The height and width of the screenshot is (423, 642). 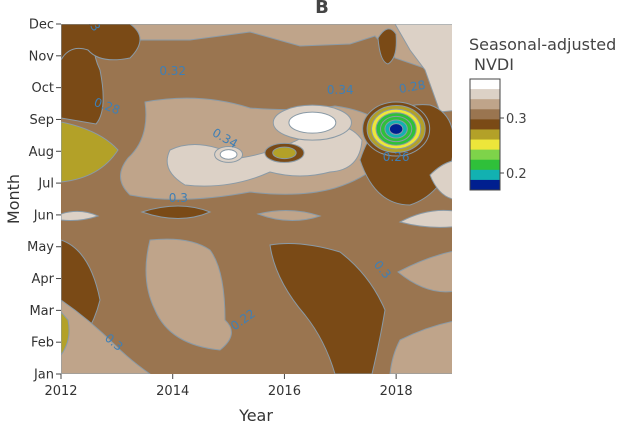 What do you see at coordinates (41, 120) in the screenshot?
I see `y-tick-label: Sep` at bounding box center [41, 120].